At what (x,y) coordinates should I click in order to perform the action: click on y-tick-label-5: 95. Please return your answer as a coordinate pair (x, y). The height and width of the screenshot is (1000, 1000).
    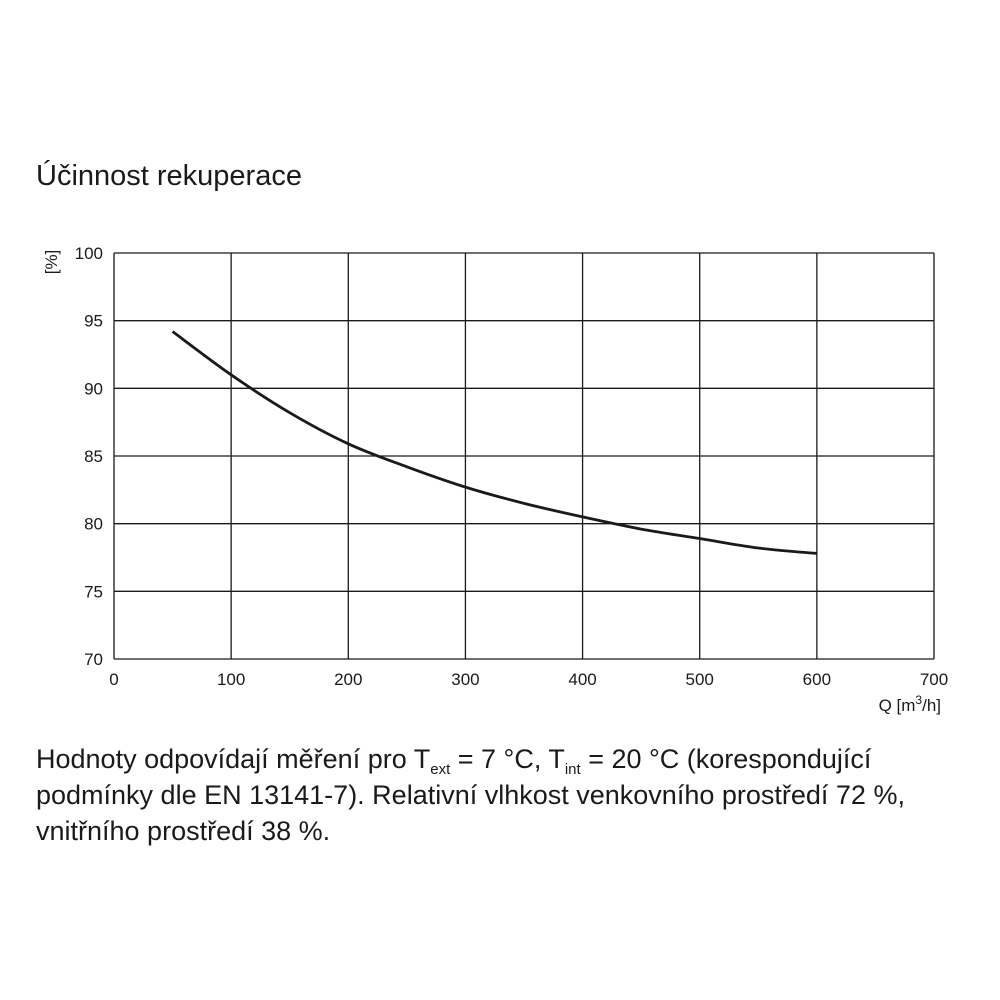
    Looking at the image, I should click on (93, 321).